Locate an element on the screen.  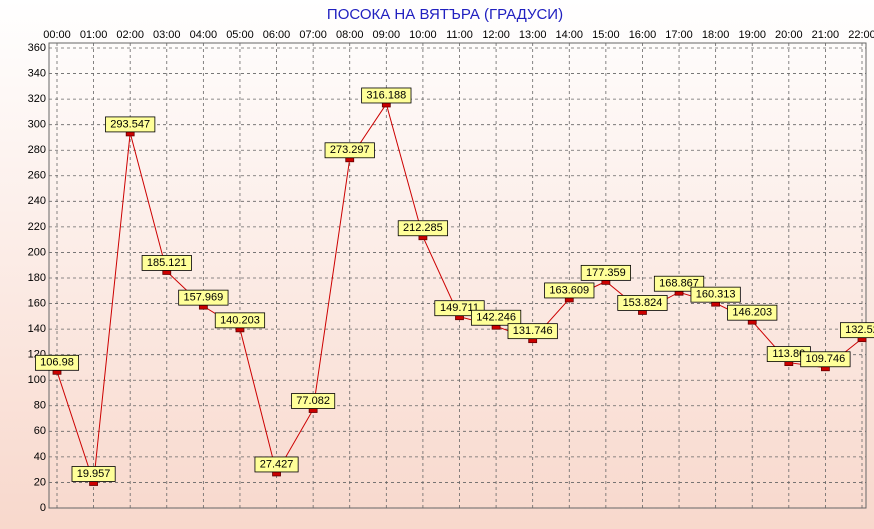
y-tick-label: 220 is located at coordinates (37, 227).